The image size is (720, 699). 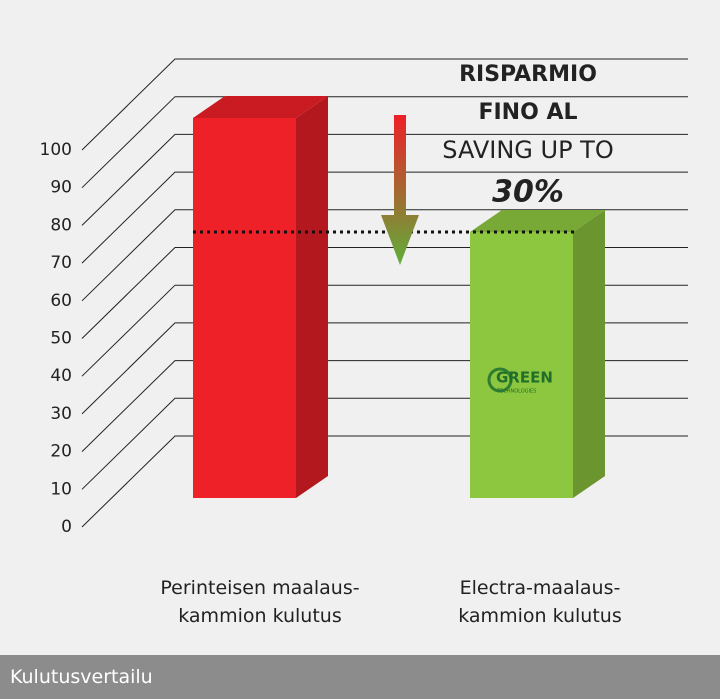 What do you see at coordinates (524, 378) in the screenshot?
I see `logo-name: GREEN` at bounding box center [524, 378].